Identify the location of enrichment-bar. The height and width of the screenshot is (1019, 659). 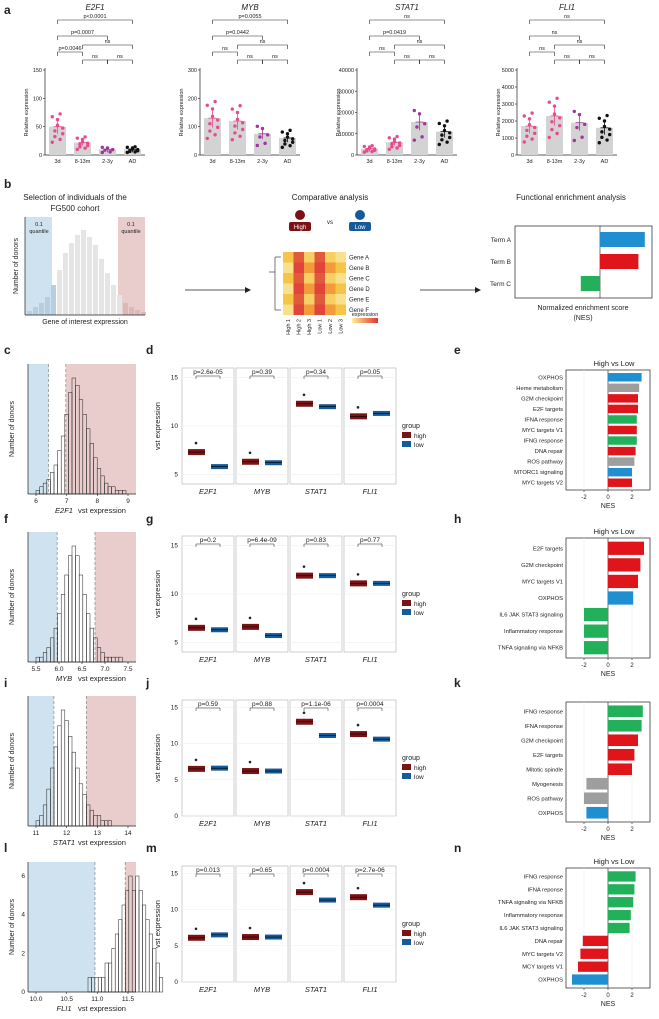
(622, 239).